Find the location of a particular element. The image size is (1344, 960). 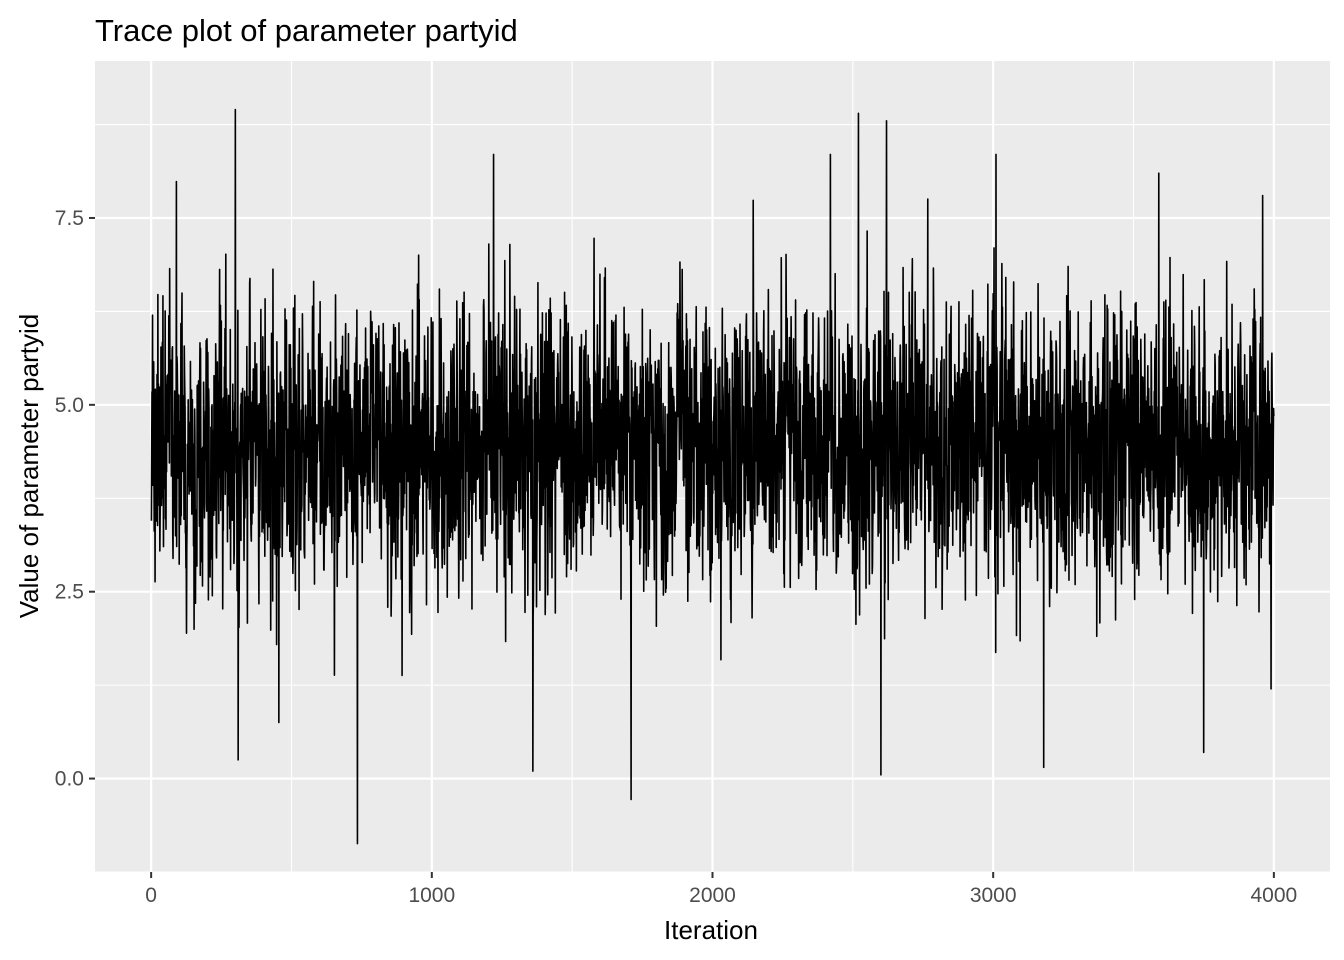

x-tick-label: 2000 is located at coordinates (712, 895).